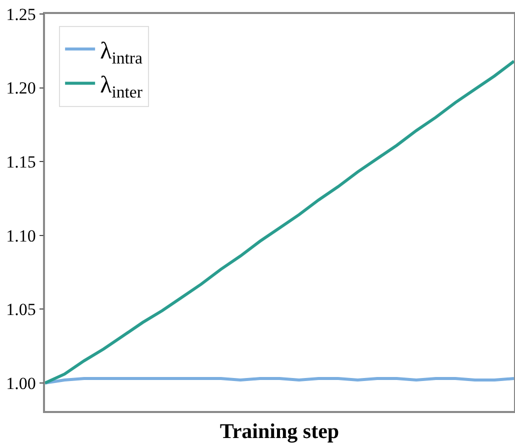 The image size is (515, 448). Describe the element at coordinates (21, 14) in the screenshot. I see `y-tick-label: 1.25` at that location.